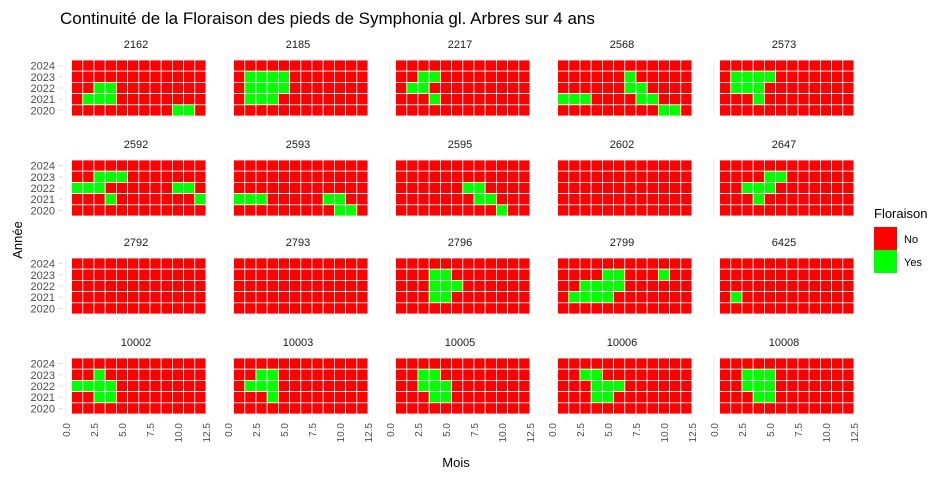 The width and height of the screenshot is (949, 477). What do you see at coordinates (622, 145) in the screenshot?
I see `facet-label-2602: 2602` at bounding box center [622, 145].